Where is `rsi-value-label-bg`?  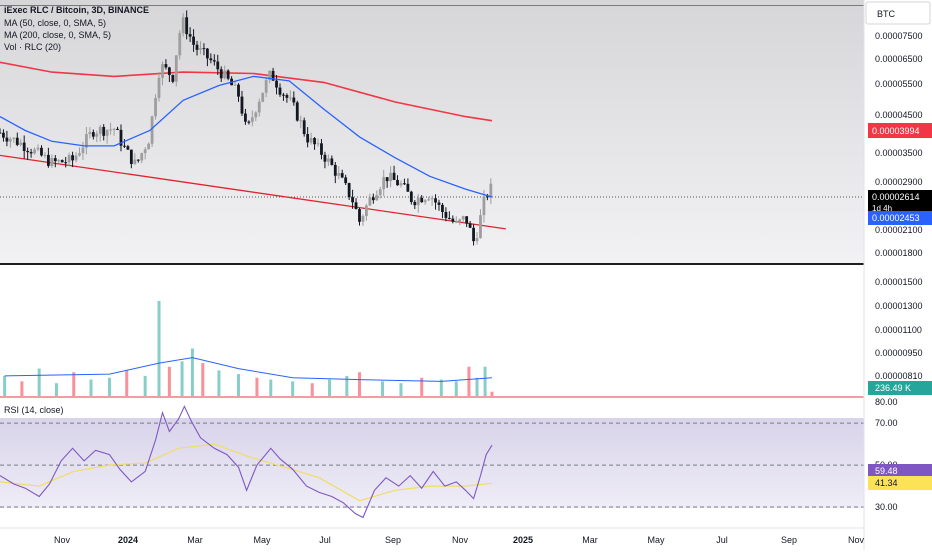 rsi-value-label-bg is located at coordinates (900, 471).